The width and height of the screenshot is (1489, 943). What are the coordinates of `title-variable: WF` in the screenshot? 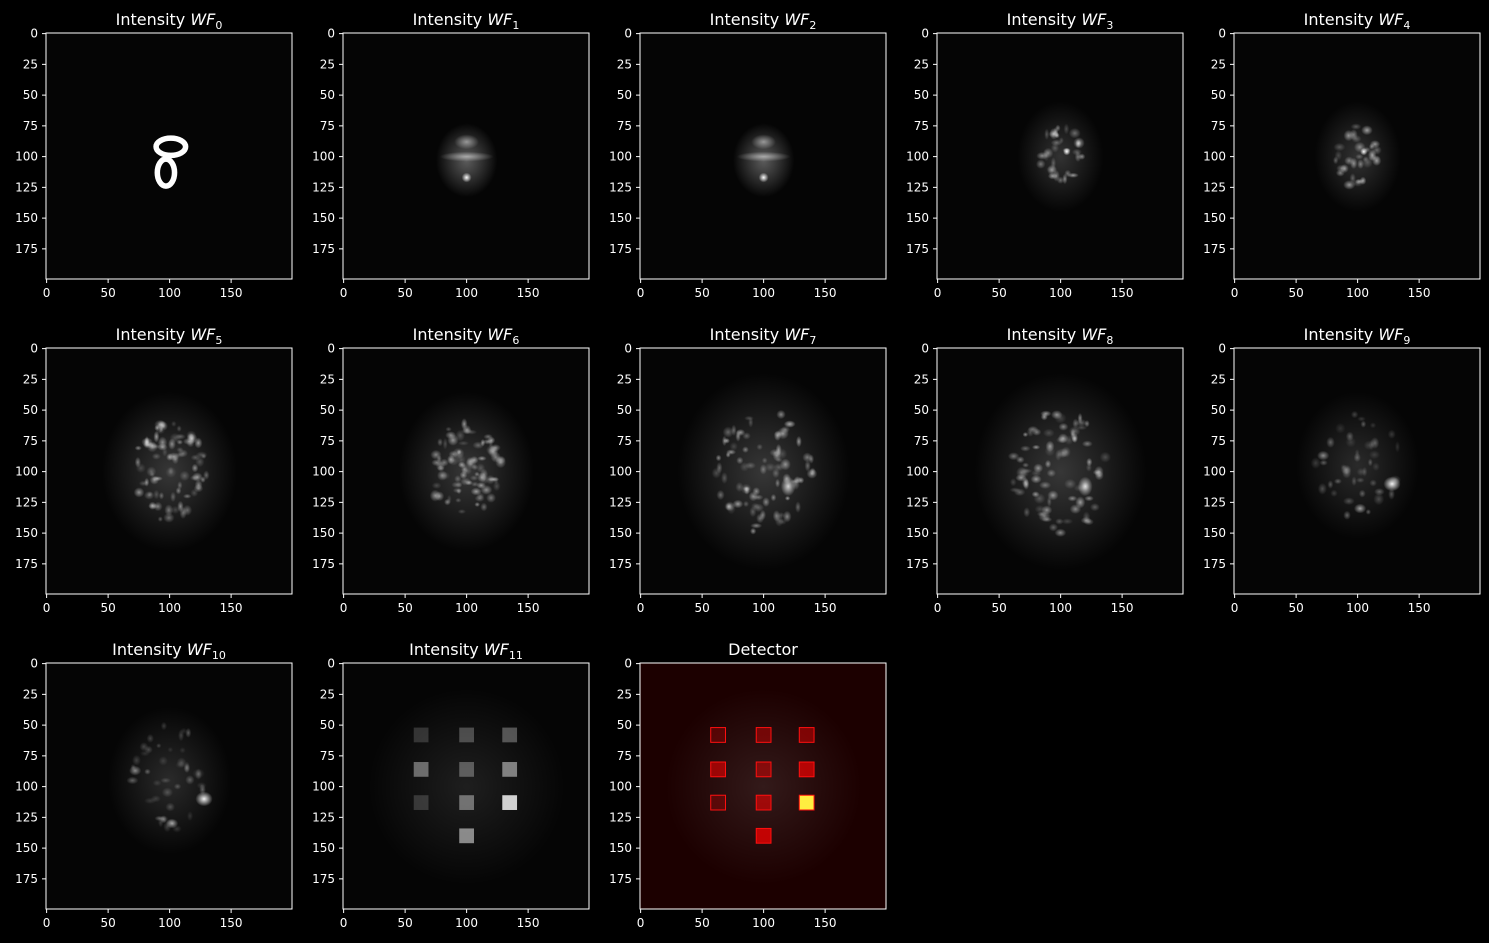 It's located at (500, 334).